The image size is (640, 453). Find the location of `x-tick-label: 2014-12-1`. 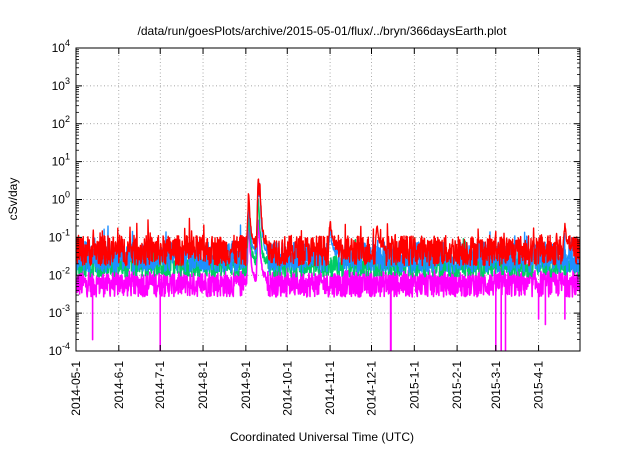

x-tick-label: 2014-12-1 is located at coordinates (371, 388).